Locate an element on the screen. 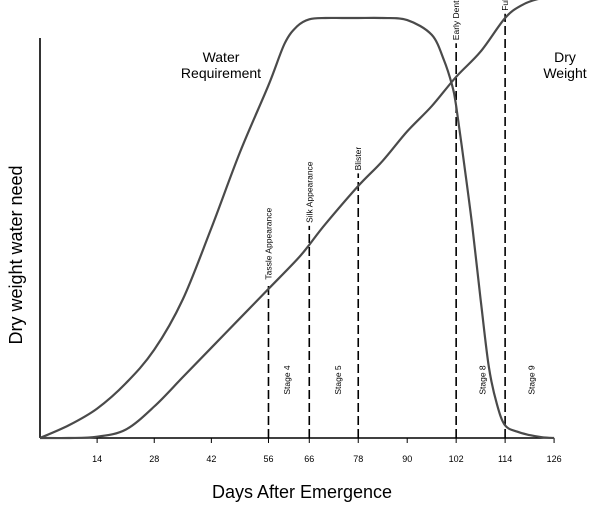 The width and height of the screenshot is (595, 507). water-requirement-label: Water Requirement is located at coordinates (221, 65).